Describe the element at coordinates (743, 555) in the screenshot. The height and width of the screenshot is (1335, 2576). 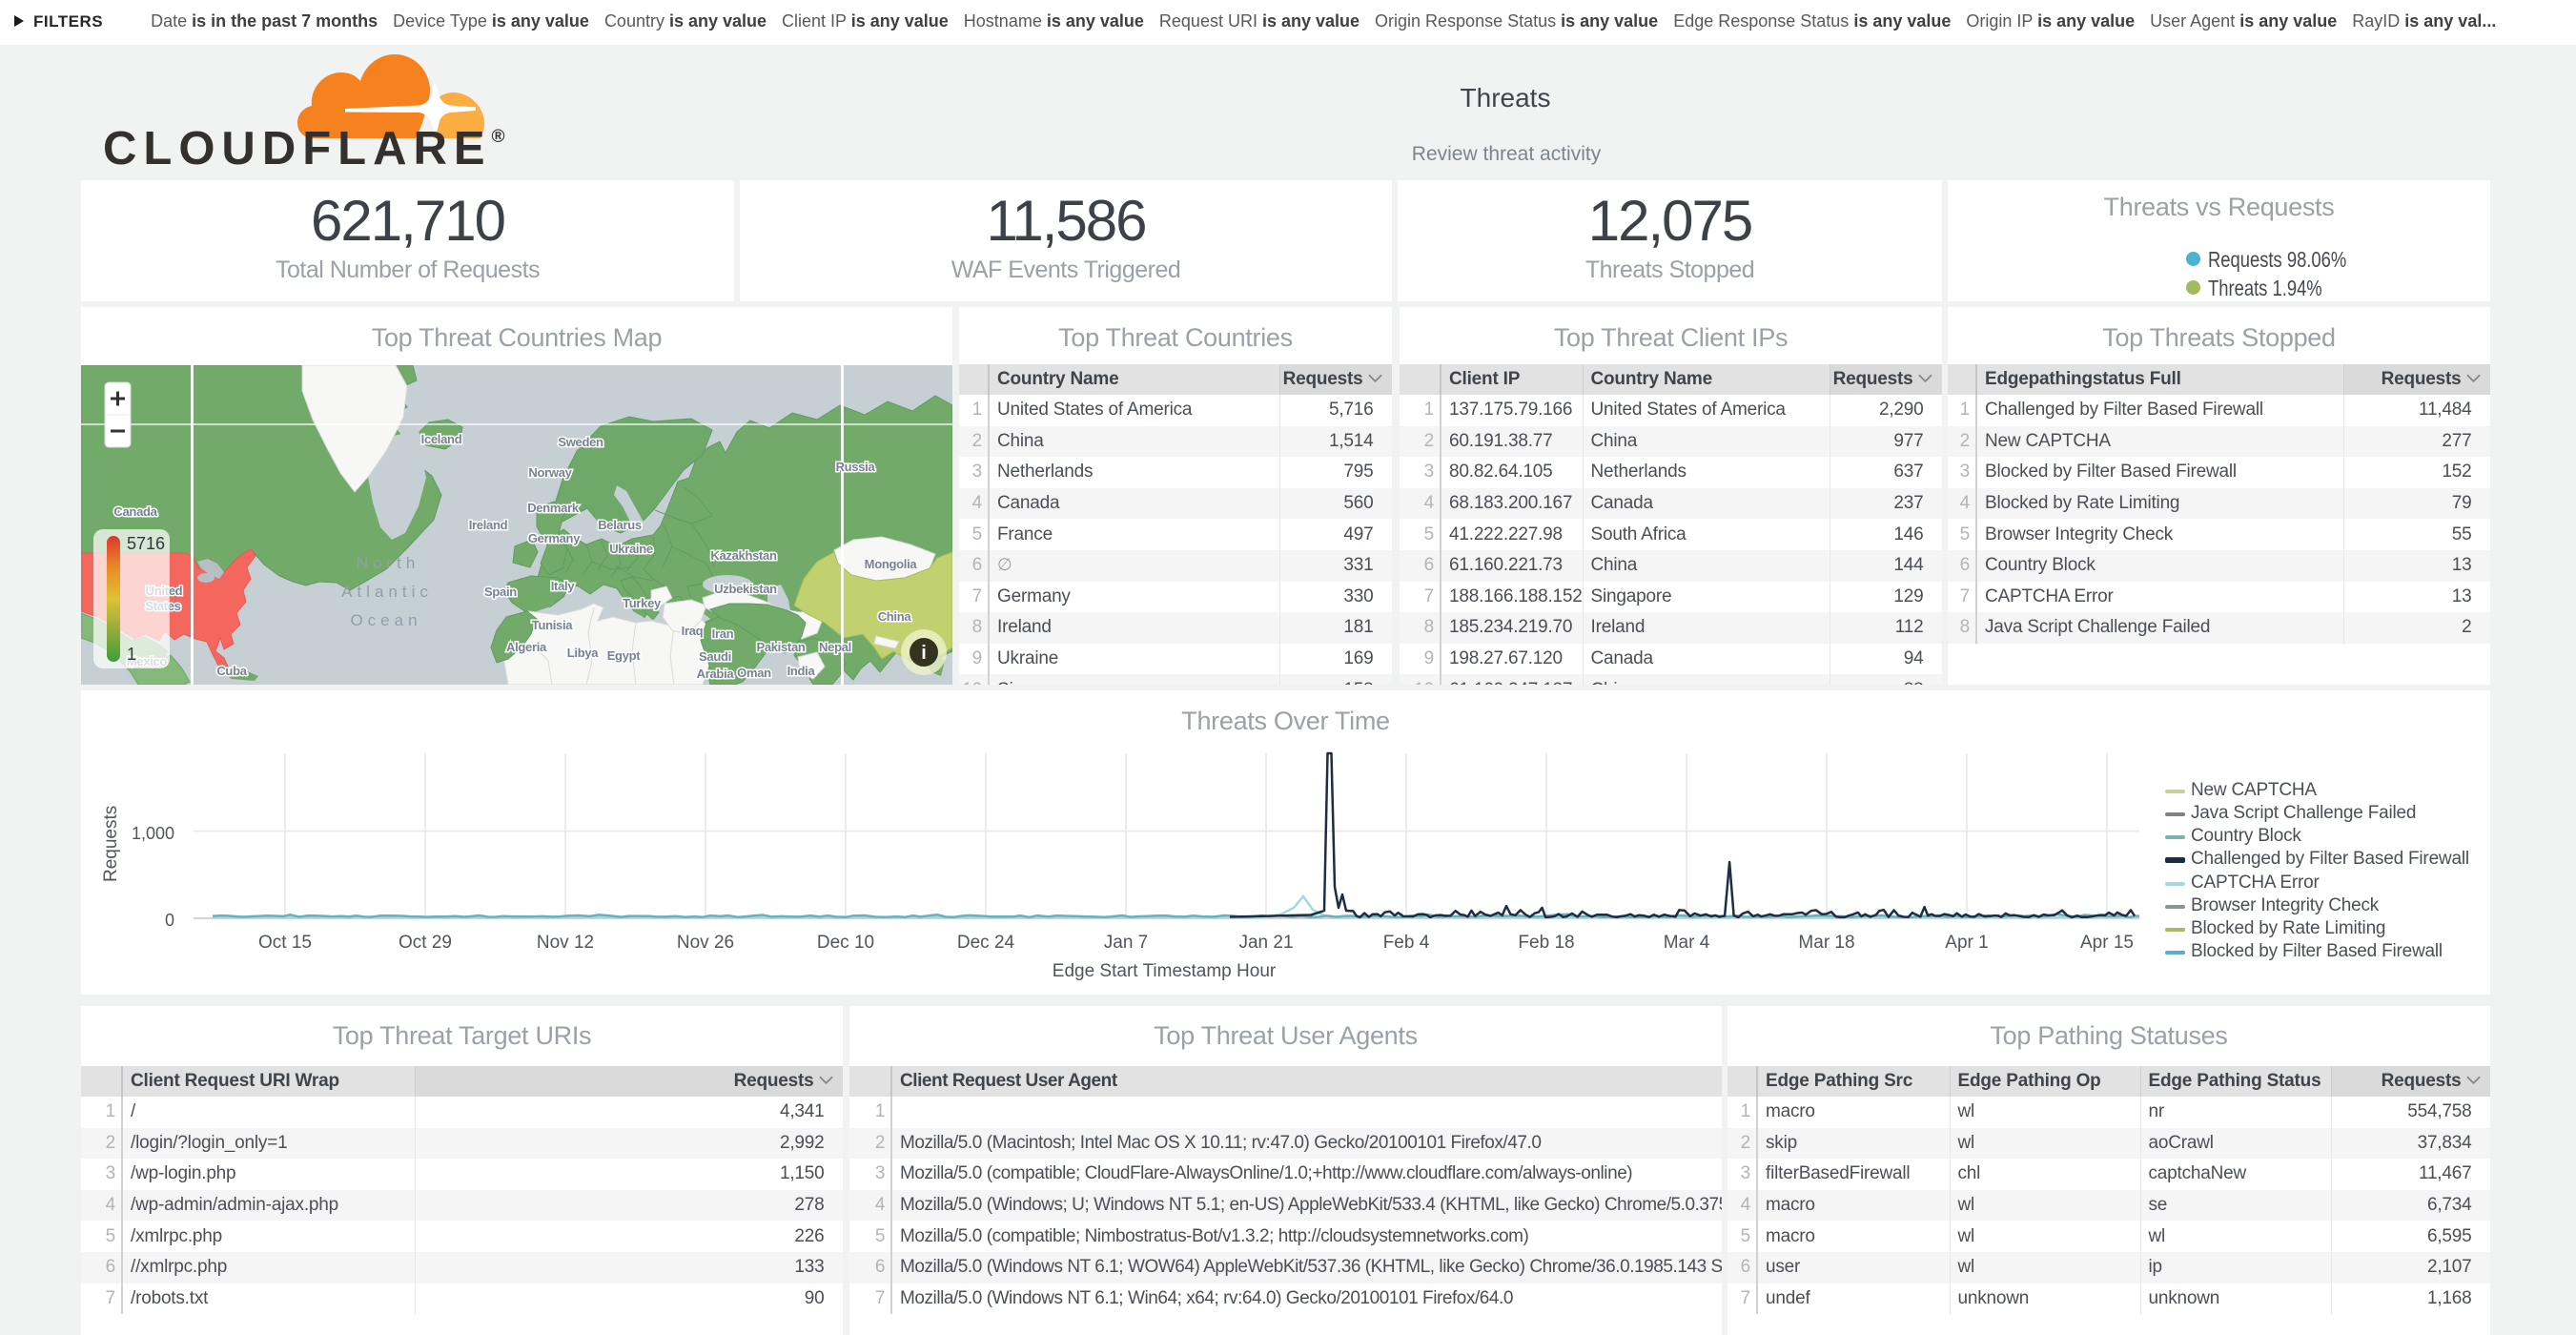
I see `svg-text: Kazakhstan` at that location.